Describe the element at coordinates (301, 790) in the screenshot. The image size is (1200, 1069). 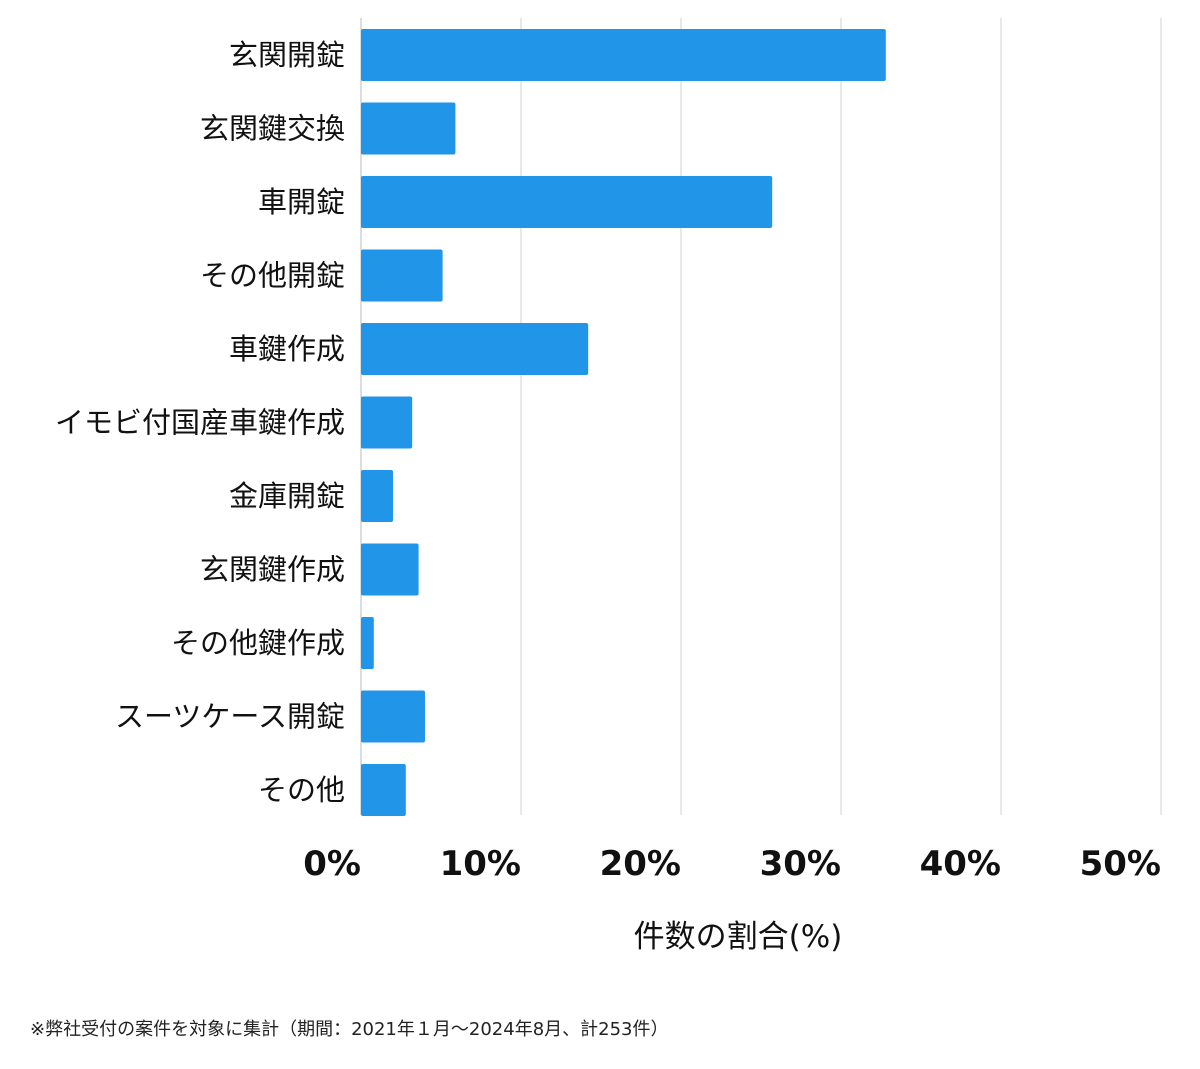
I see `category-label: その他` at that location.